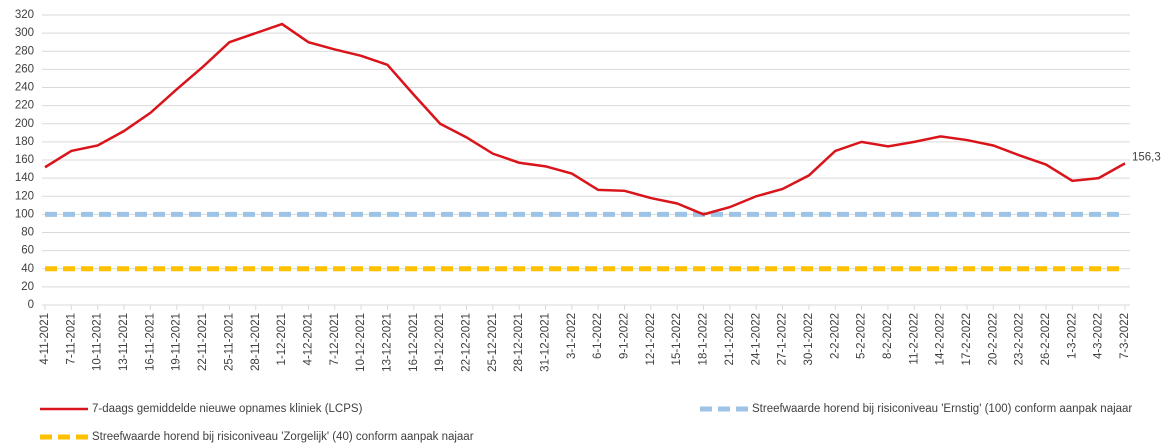  I want to click on x-tick-label: 25-11-2021, so click(229, 342).